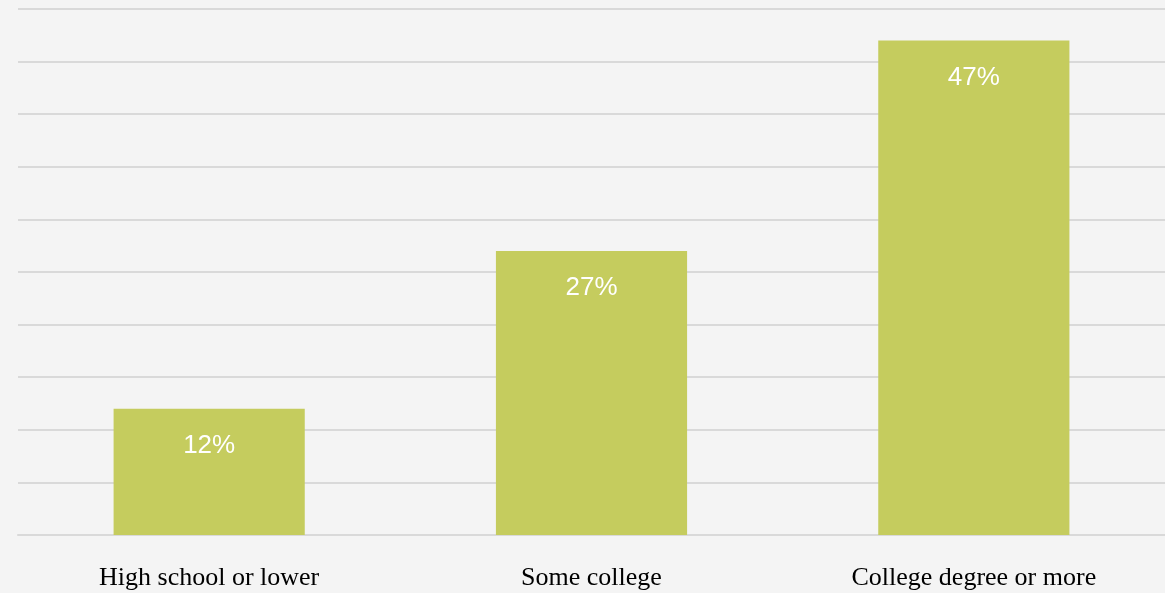  I want to click on data-label: 47%, so click(973, 75).